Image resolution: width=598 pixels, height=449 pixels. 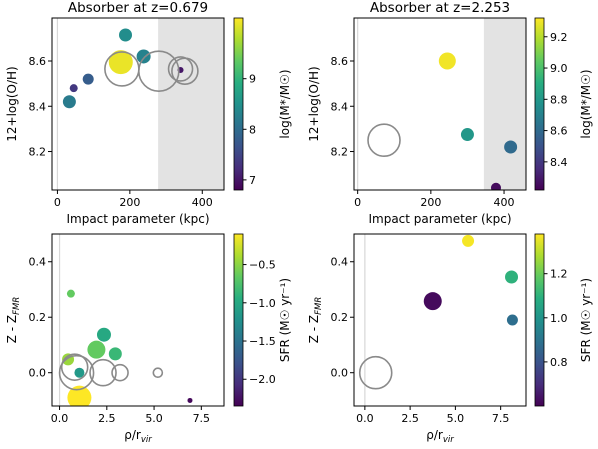 What do you see at coordinates (314, 104) in the screenshot?
I see `y-axis-label: 12+log(O/H)` at bounding box center [314, 104].